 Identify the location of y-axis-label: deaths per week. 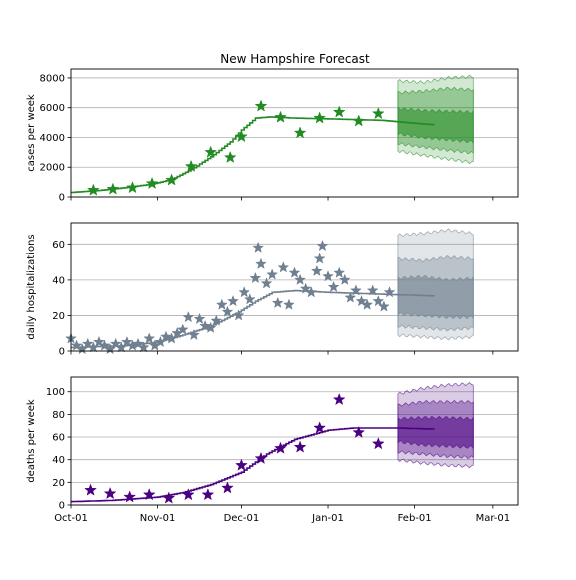
(31, 441).